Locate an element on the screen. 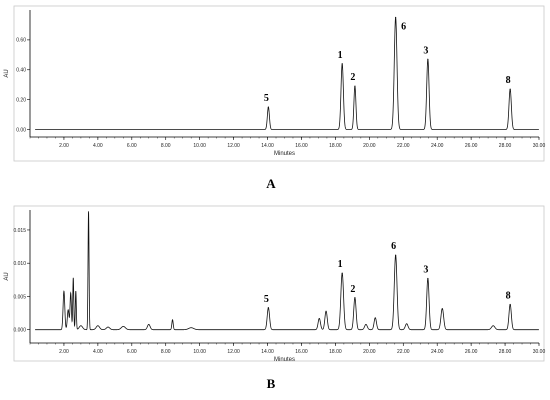 This screenshot has height=400, width=550. y-tick-label: 0.015 is located at coordinates (19, 231).